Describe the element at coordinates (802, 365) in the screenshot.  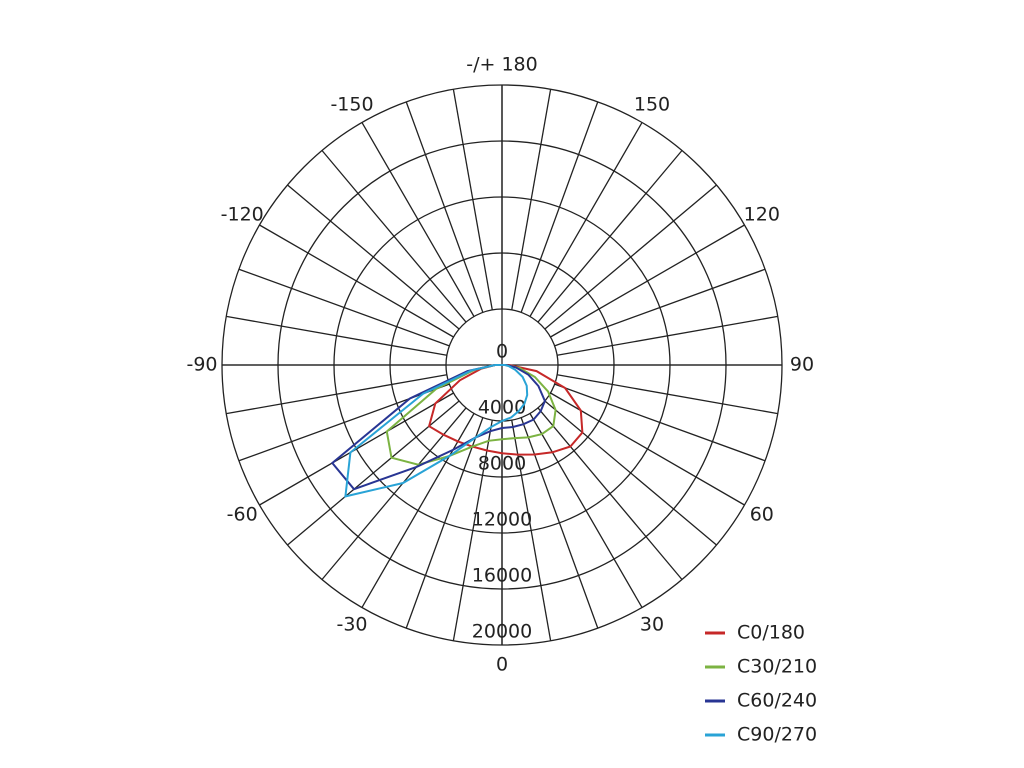
I see `theta-tick-label: 90` at that location.